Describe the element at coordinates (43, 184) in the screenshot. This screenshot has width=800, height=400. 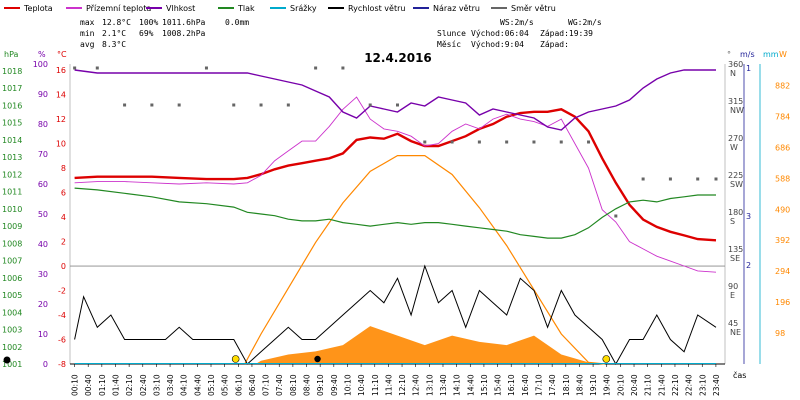
I see `hum-tick-6: 60` at that location.